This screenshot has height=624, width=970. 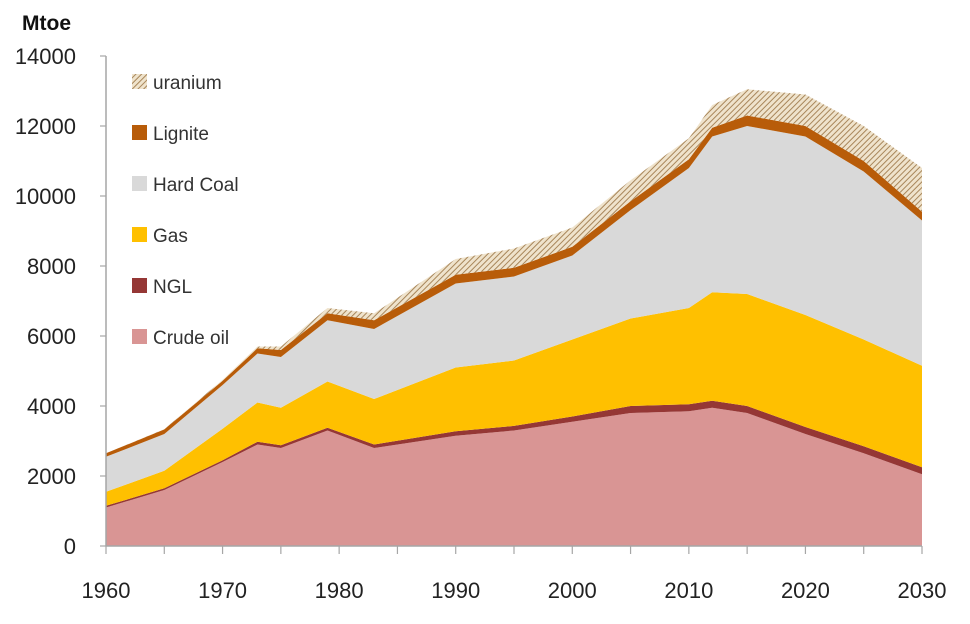 I want to click on y-tick-label: 0, so click(x=70, y=546).